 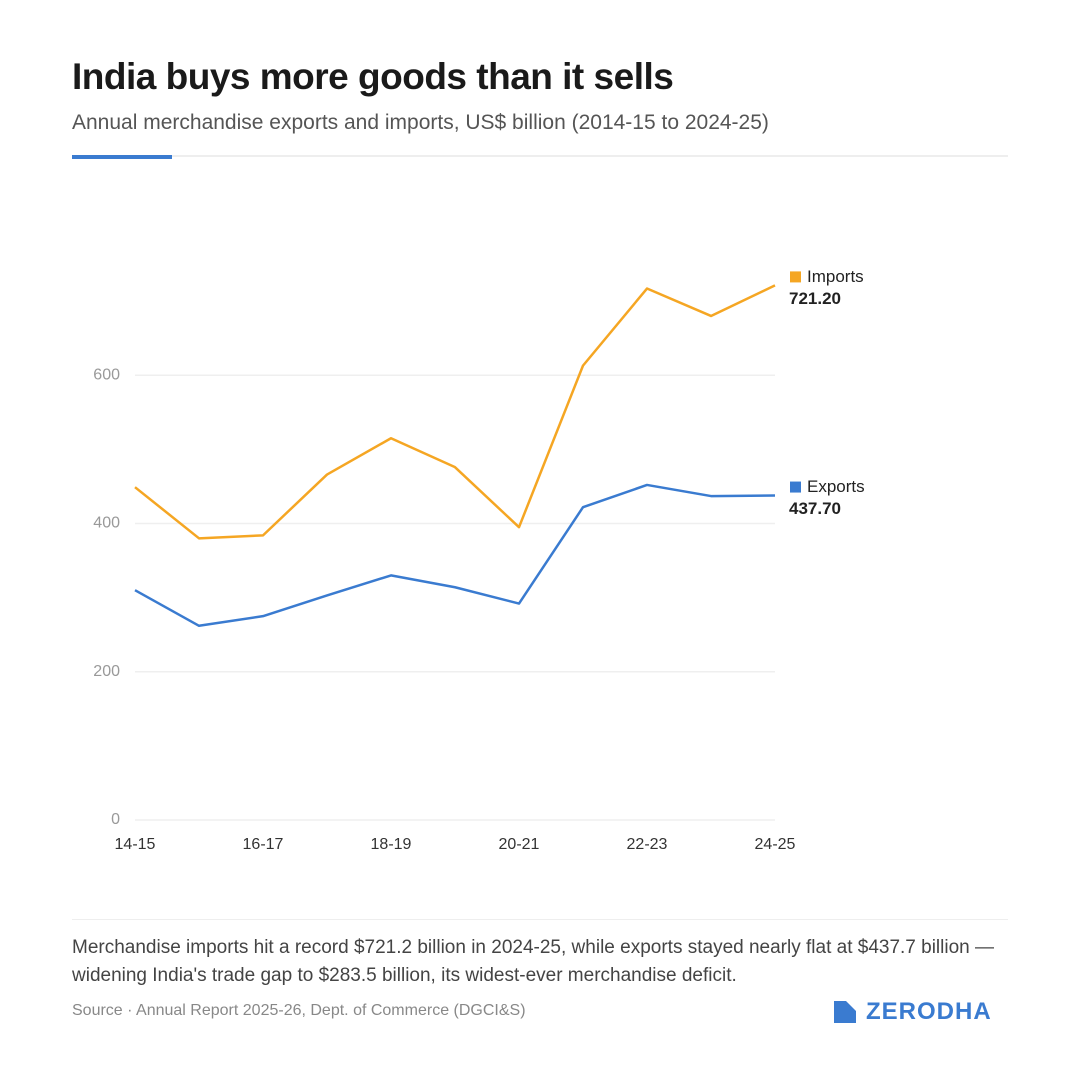 What do you see at coordinates (106, 523) in the screenshot?
I see `y-tick-label: 400` at bounding box center [106, 523].